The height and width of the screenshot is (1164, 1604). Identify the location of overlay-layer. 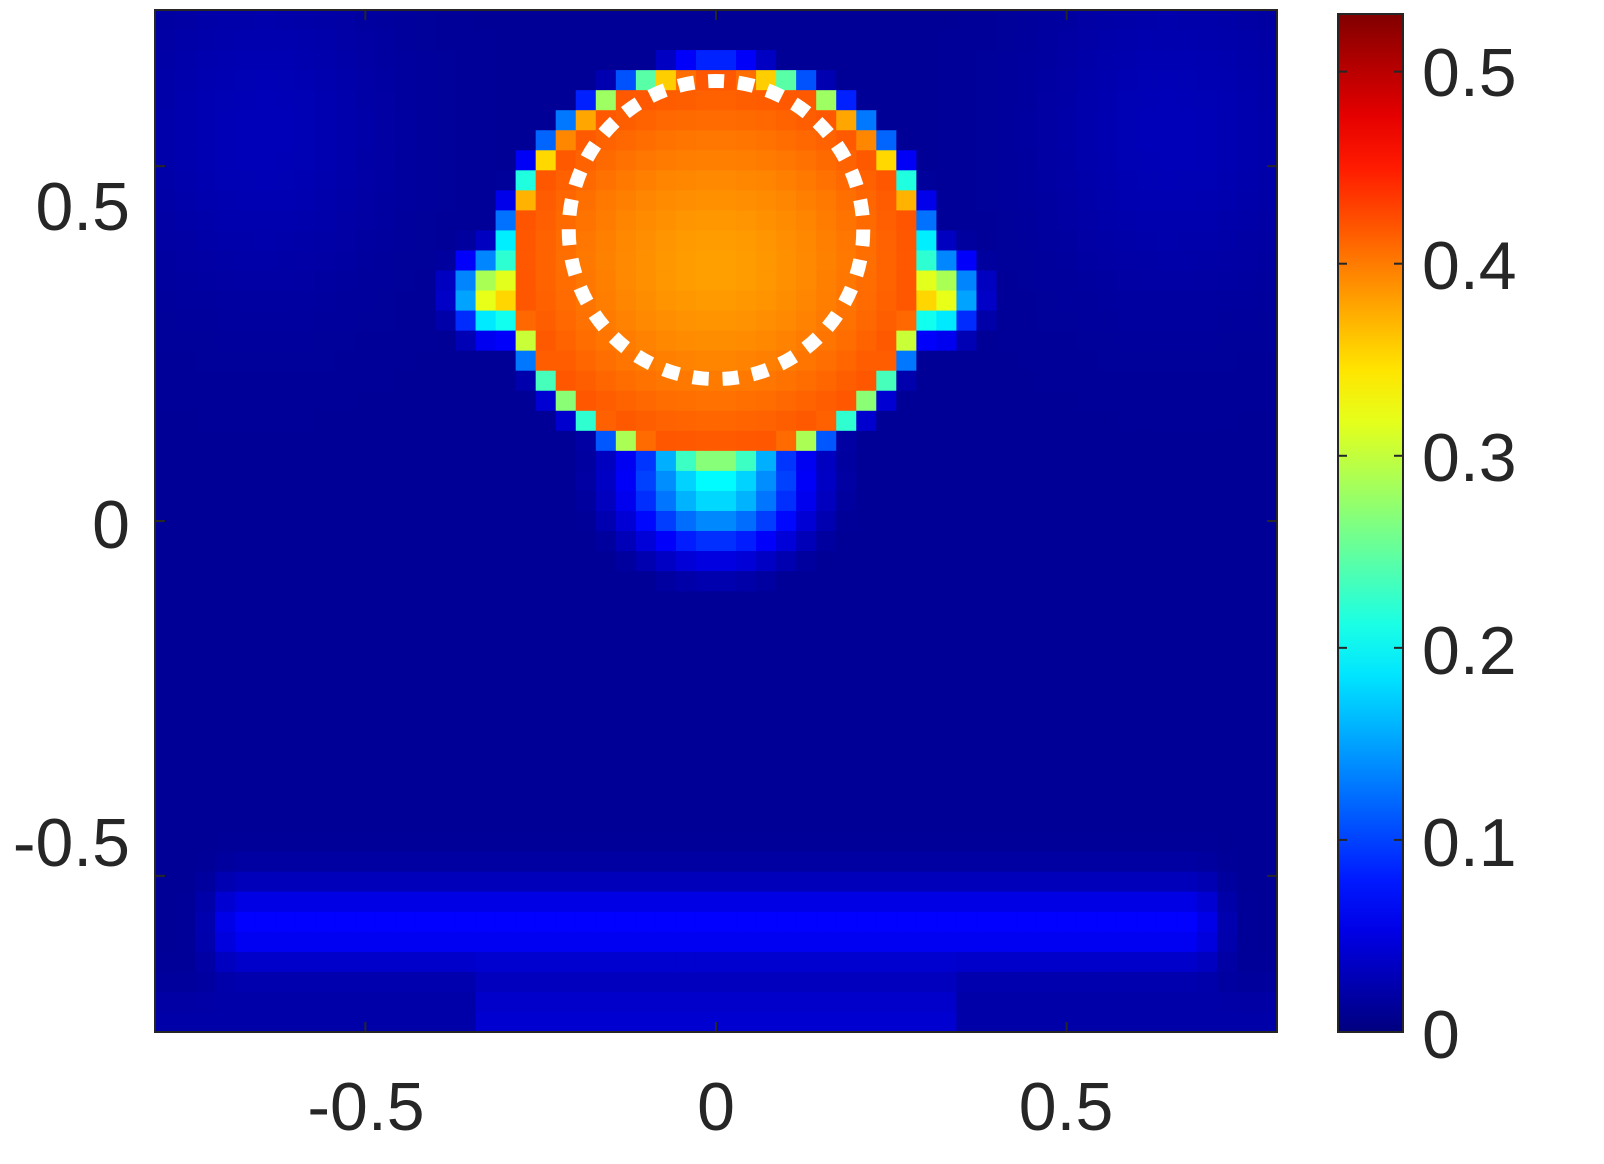
(716, 230).